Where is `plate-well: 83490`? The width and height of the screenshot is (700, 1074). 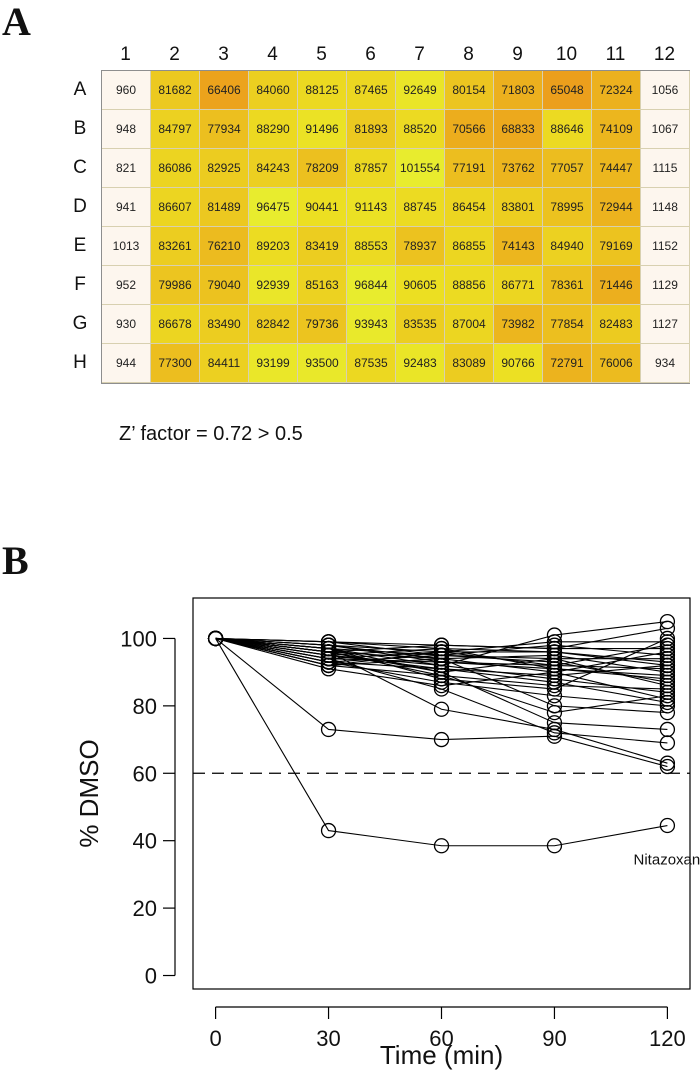
plate-well: 83490 is located at coordinates (224, 324).